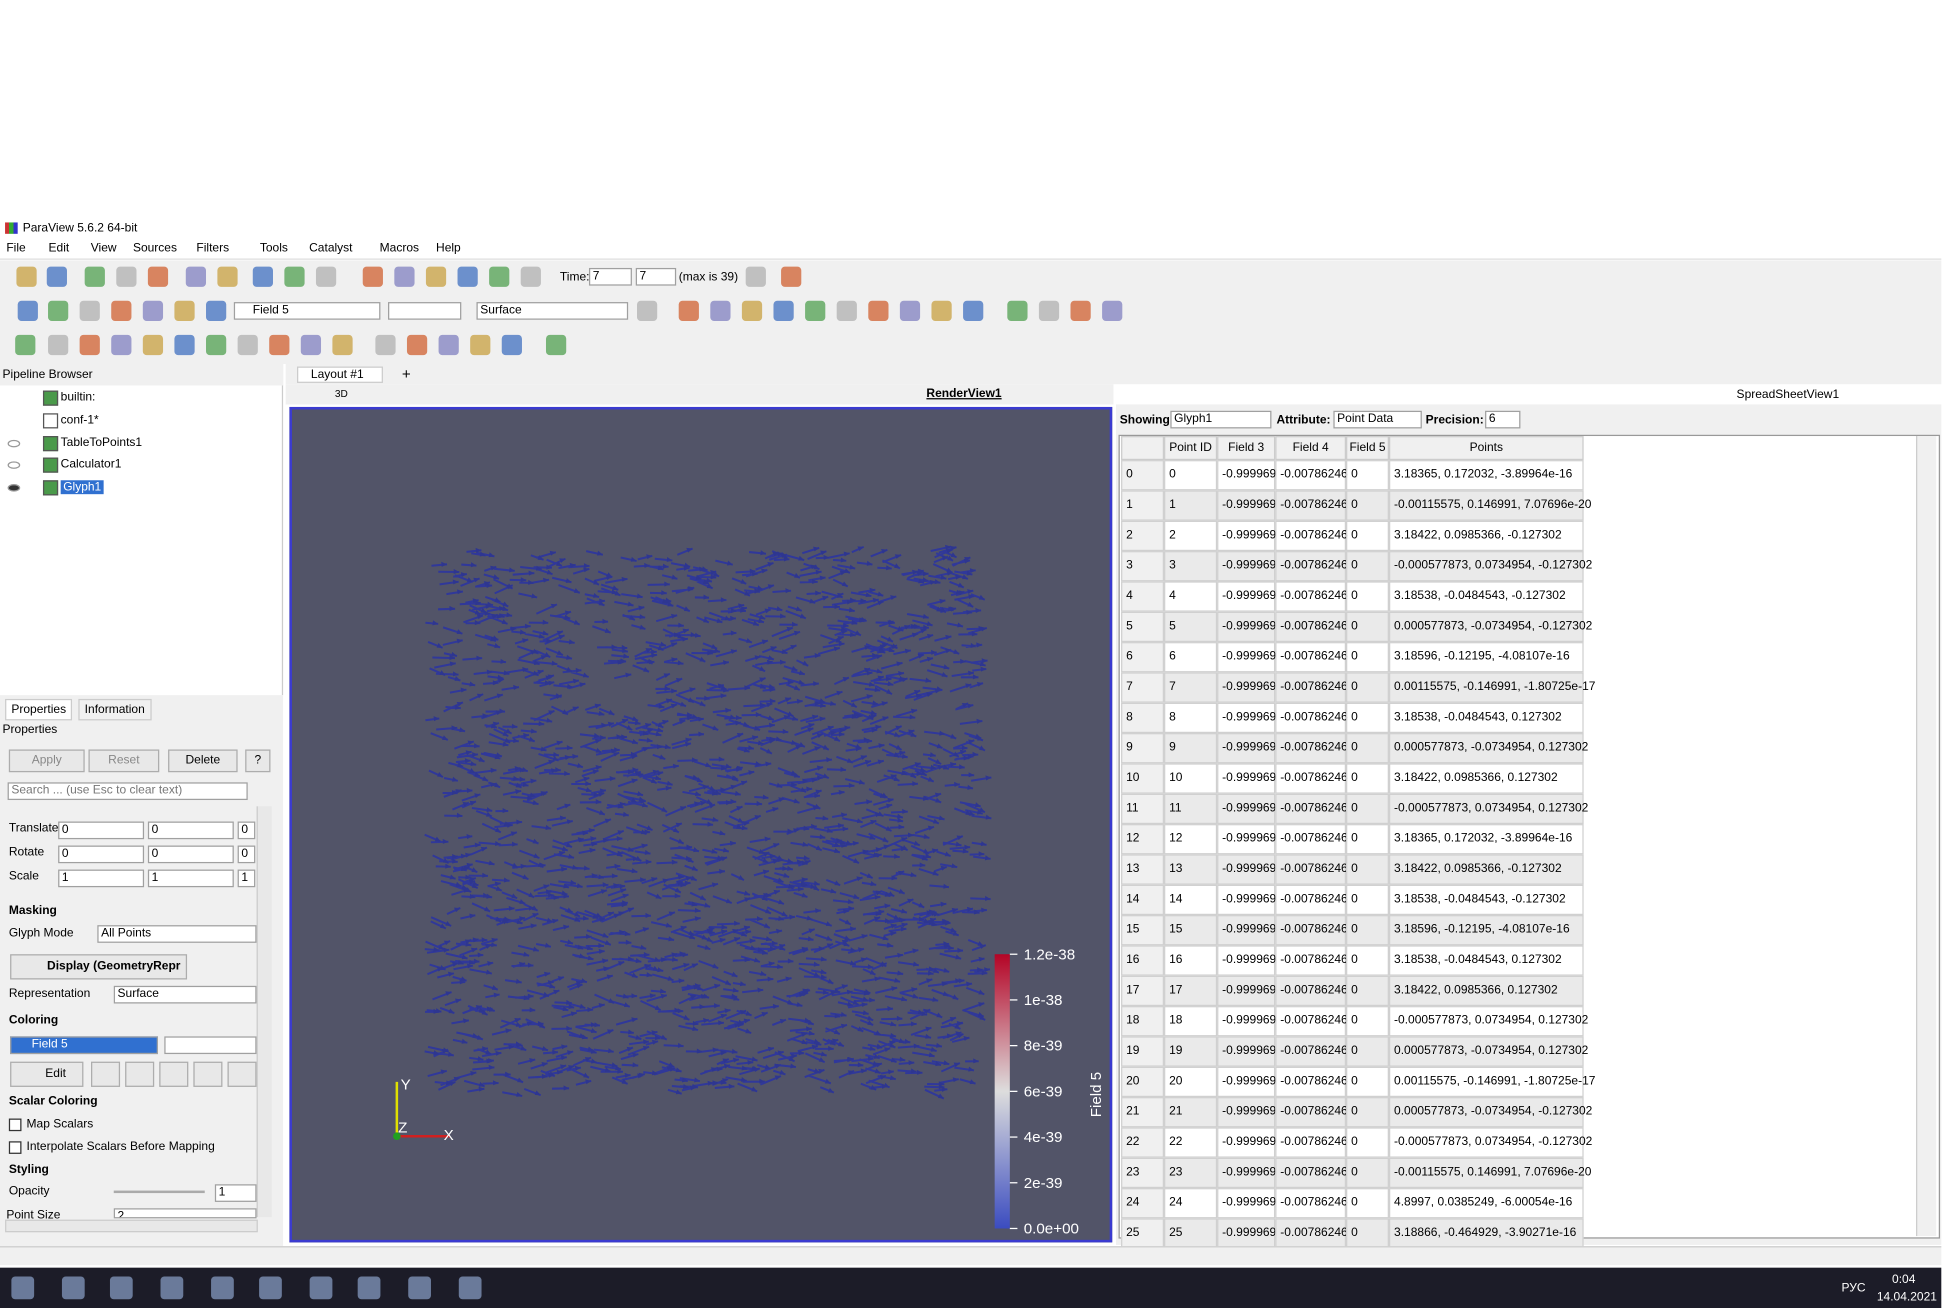 The height and width of the screenshot is (1308, 1959). I want to click on tab: Layout #1, so click(340, 374).